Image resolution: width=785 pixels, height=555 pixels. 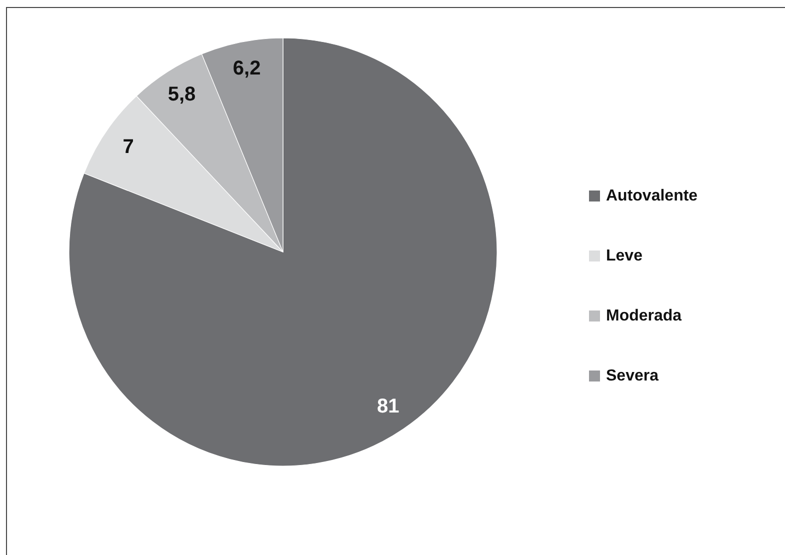 What do you see at coordinates (624, 256) in the screenshot?
I see `legend-label: Leve` at bounding box center [624, 256].